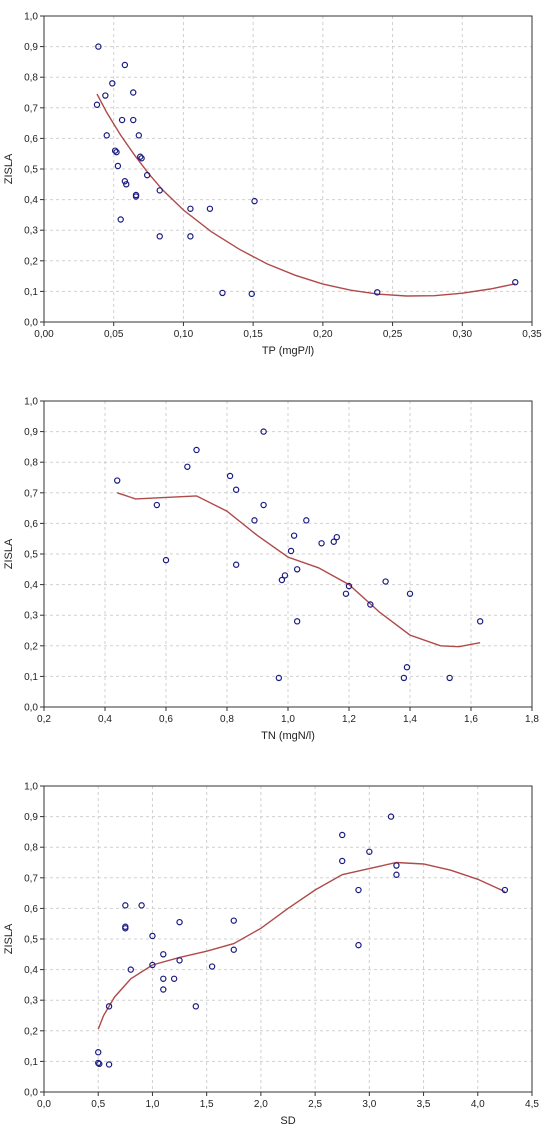  I want to click on x-tick-label: 0,15, so click(253, 334).